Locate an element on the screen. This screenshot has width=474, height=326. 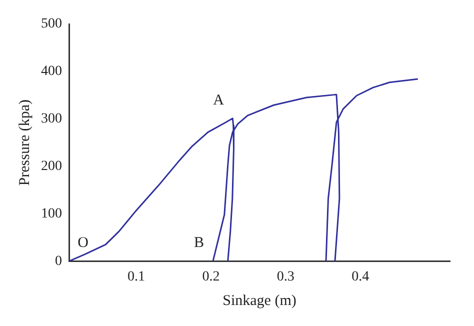
y-axis-title: Pressure (kpa) is located at coordinates (24, 142).